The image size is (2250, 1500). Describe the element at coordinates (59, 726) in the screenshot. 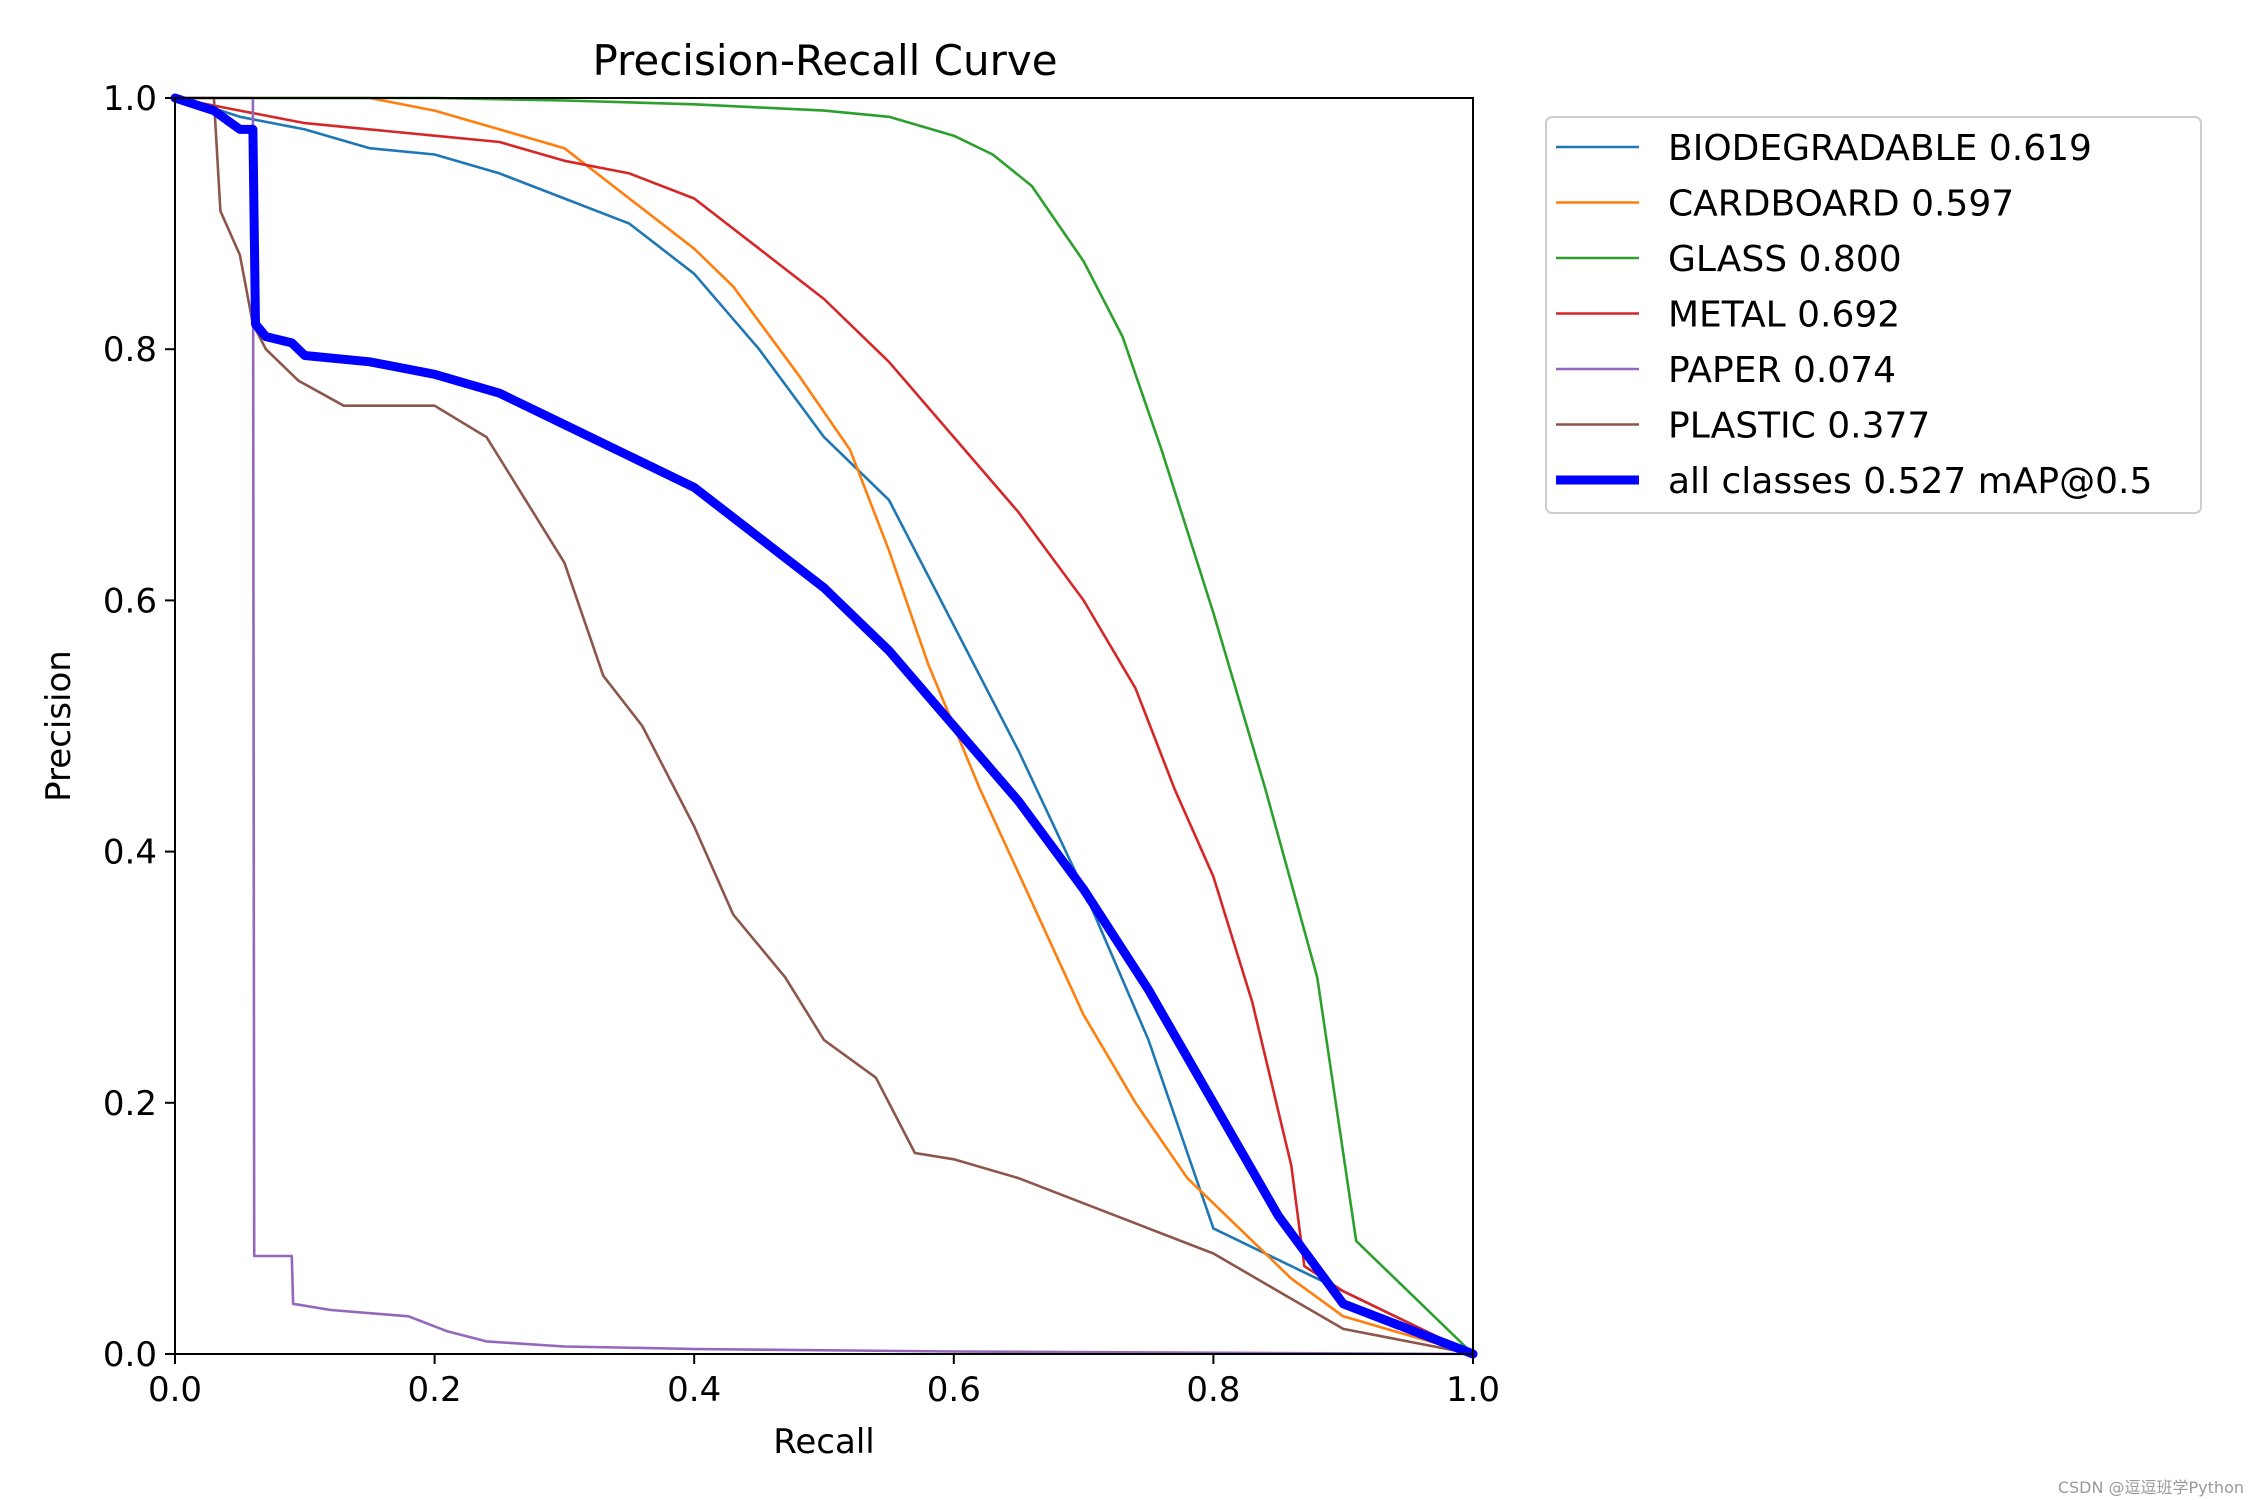

I see `y-axis-label: Precision` at that location.